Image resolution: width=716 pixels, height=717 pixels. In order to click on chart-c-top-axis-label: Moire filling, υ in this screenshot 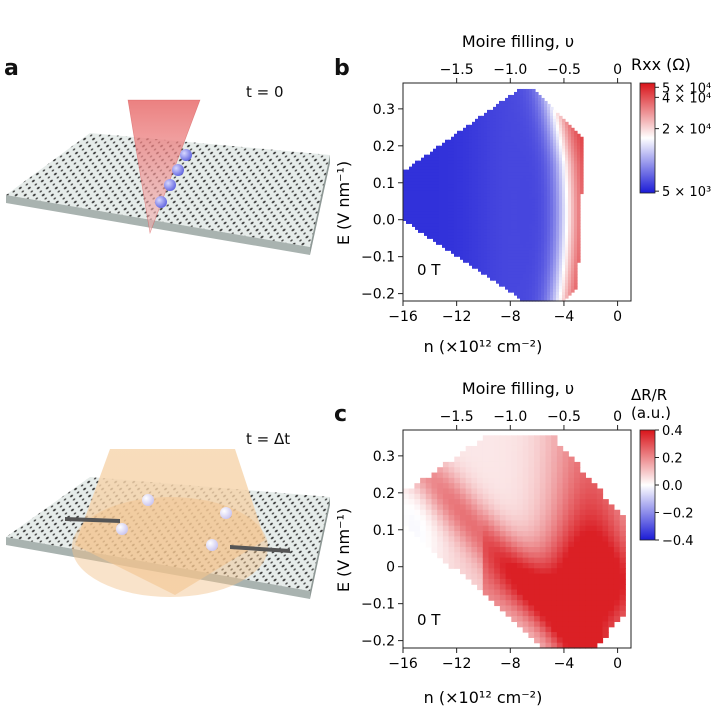, I will do `click(518, 388)`.